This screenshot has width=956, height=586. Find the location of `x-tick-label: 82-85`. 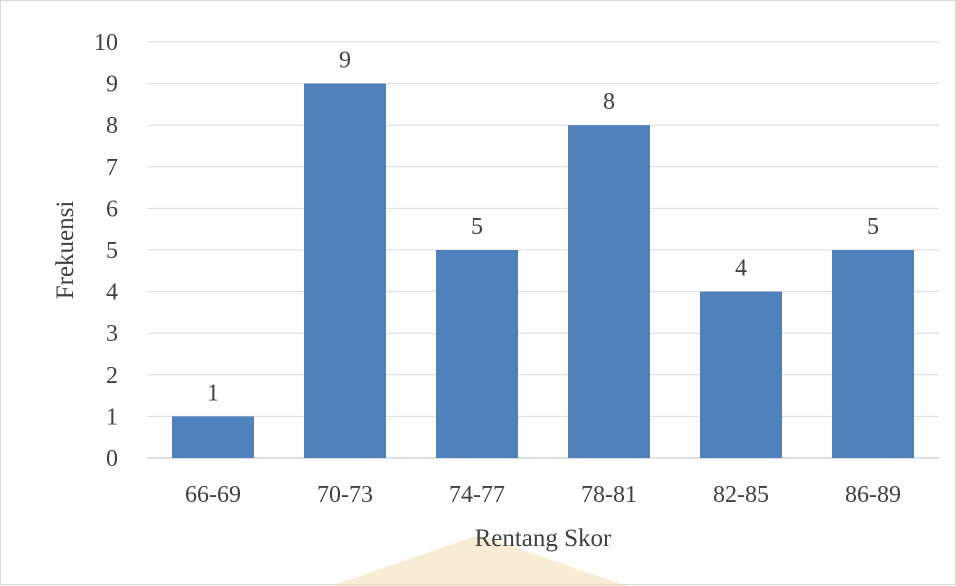

x-tick-label: 82-85 is located at coordinates (741, 495).